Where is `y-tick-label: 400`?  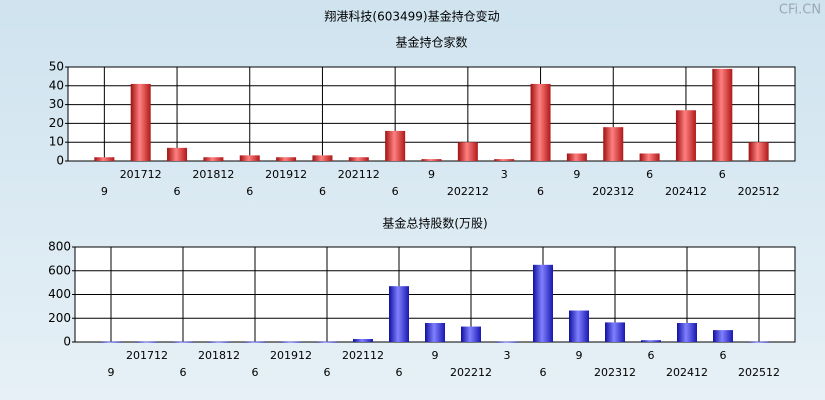 y-tick-label: 400 is located at coordinates (59, 294).